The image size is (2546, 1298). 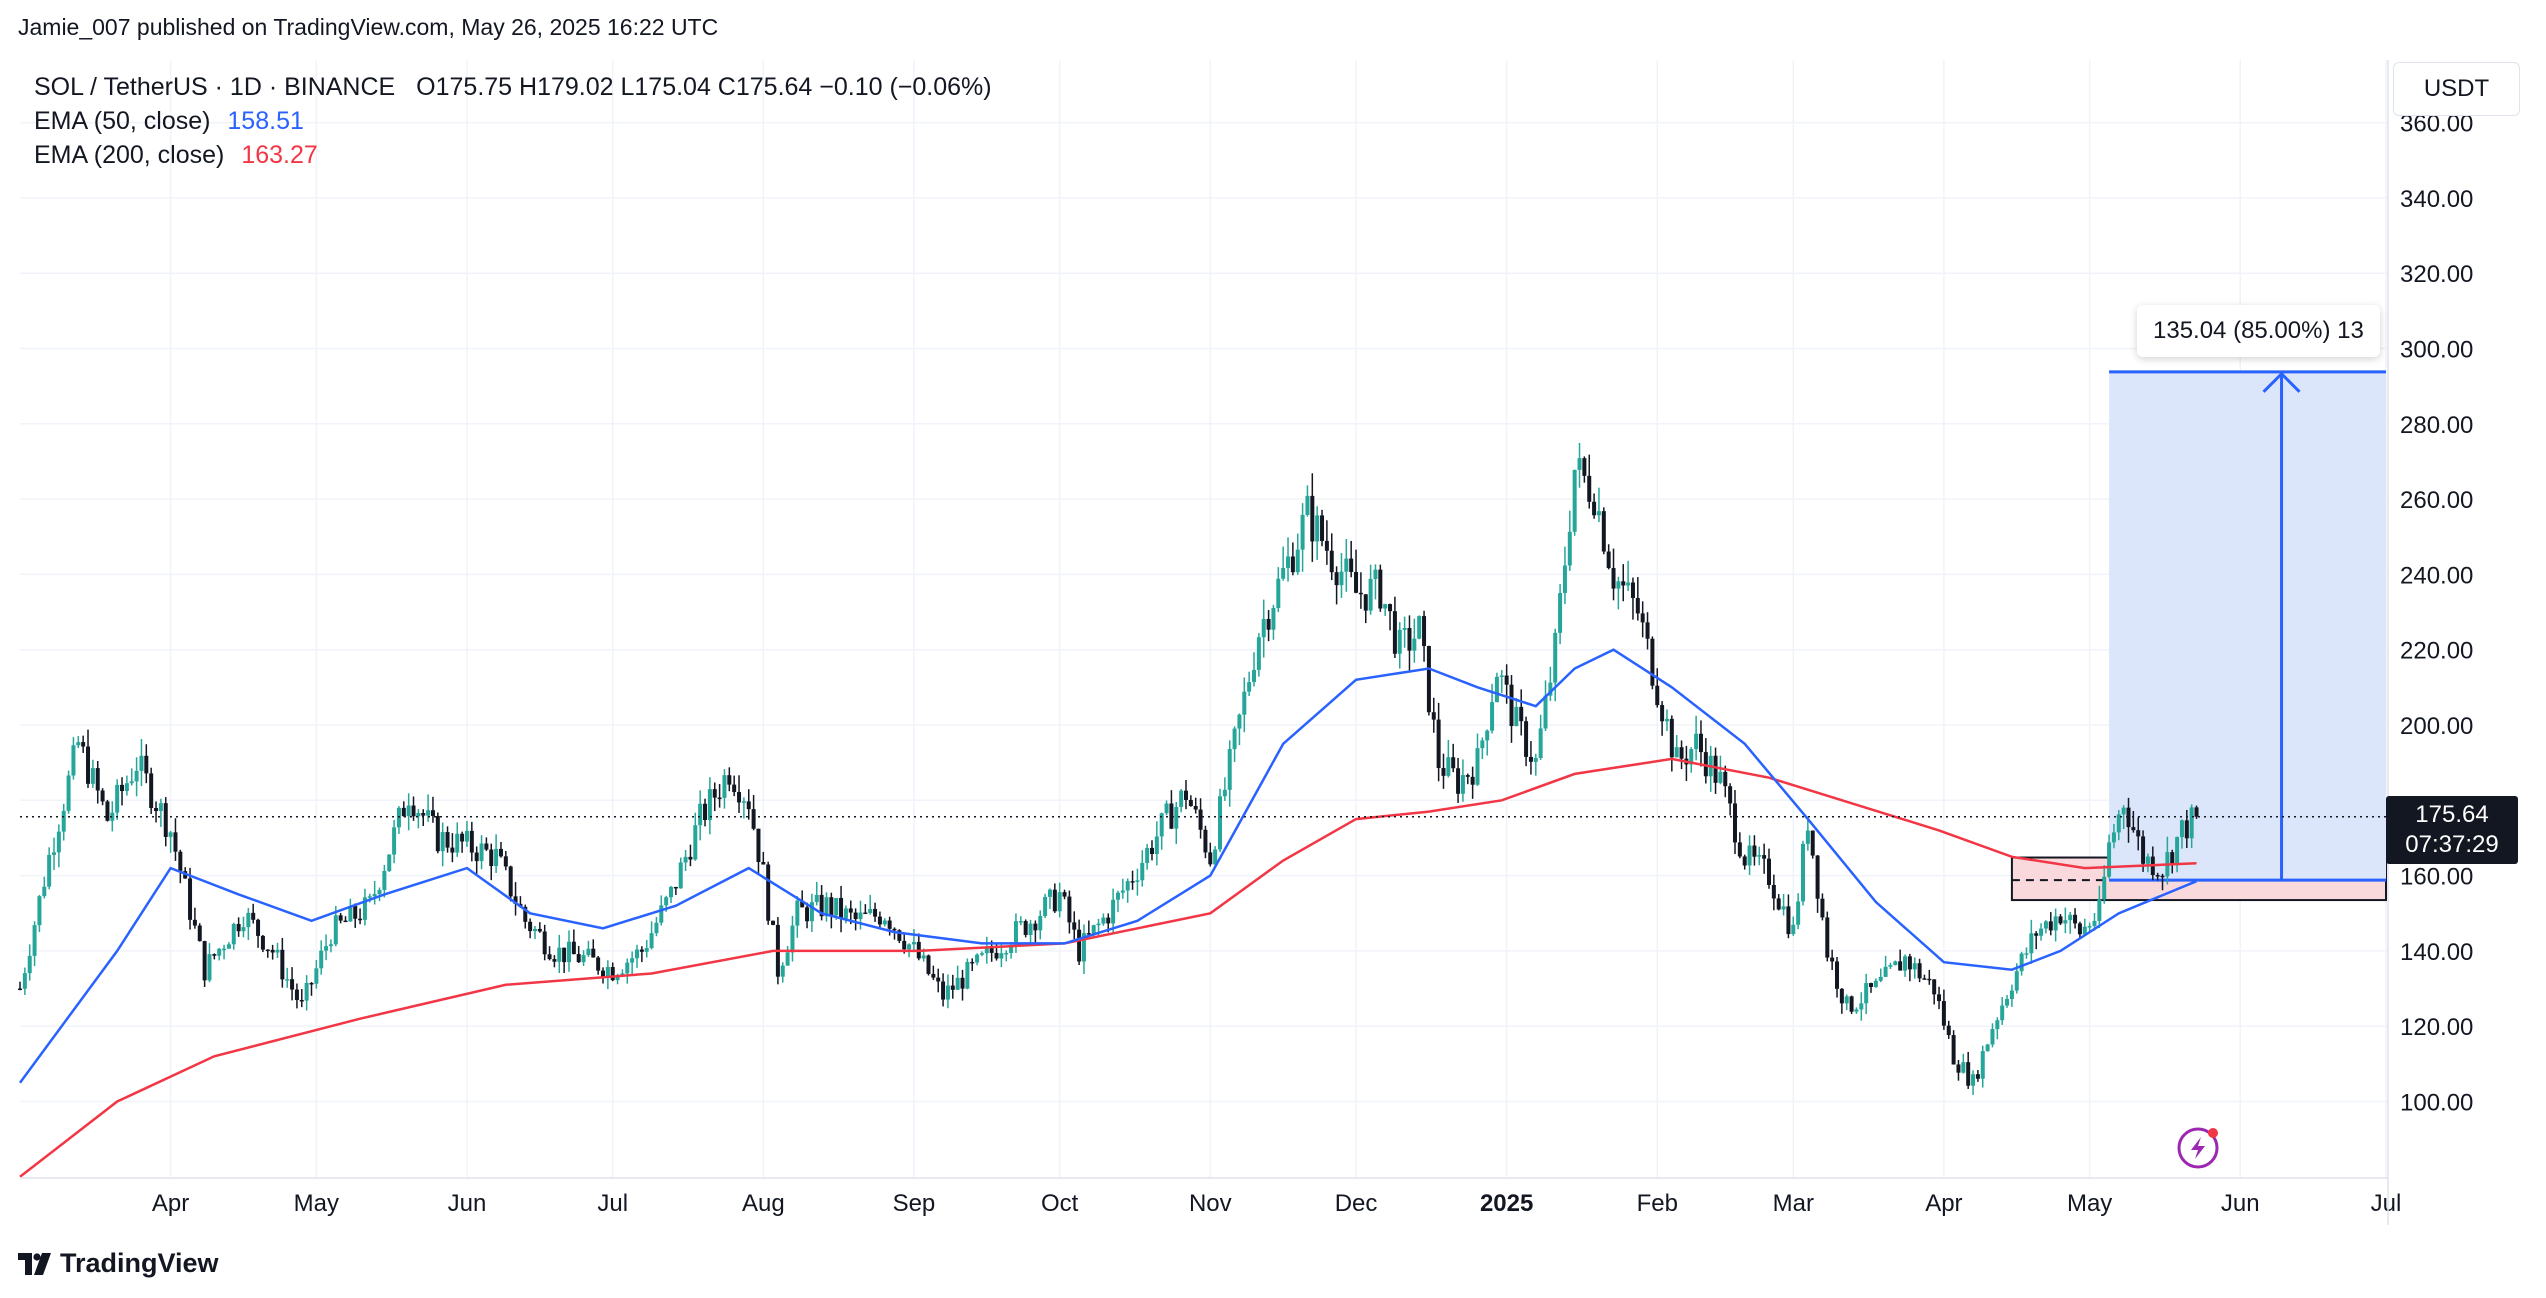 I want to click on tradingview-logo: TradingView, so click(x=118, y=1263).